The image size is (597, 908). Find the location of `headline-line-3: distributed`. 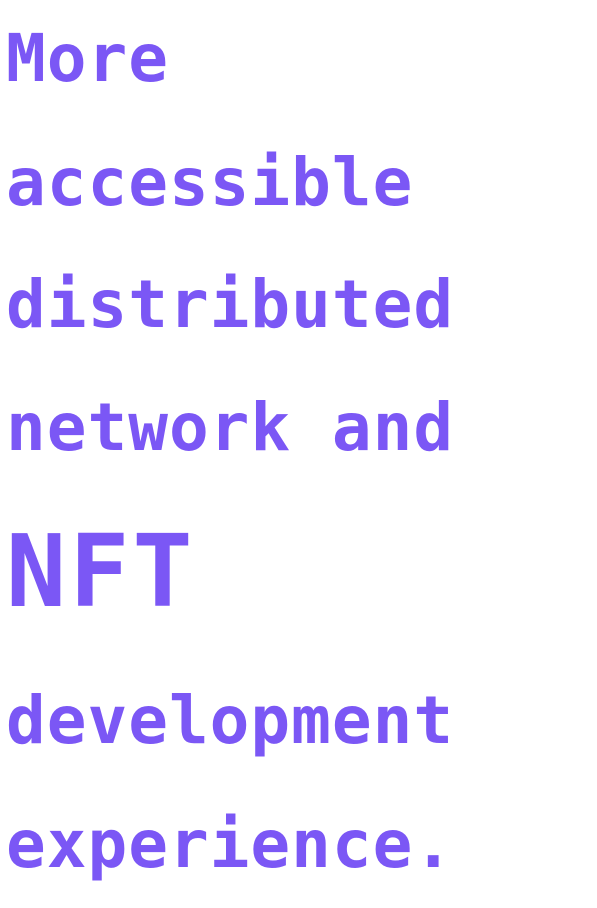

headline-line-3: distributed is located at coordinates (230, 304).